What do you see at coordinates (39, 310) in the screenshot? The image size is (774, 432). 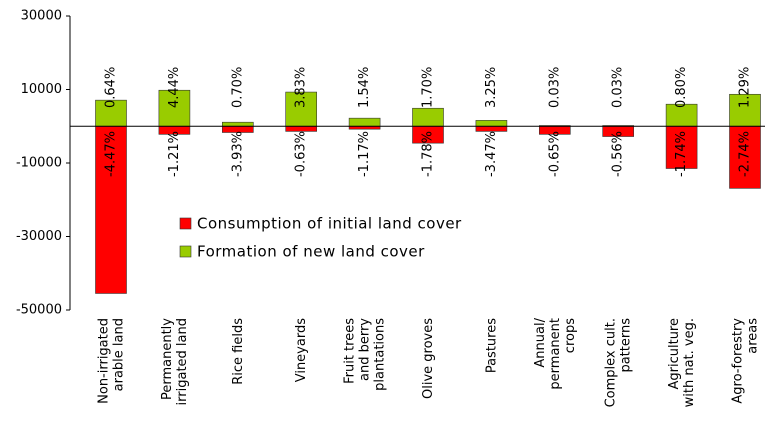 I see `y-tick-label: -50000` at bounding box center [39, 310].